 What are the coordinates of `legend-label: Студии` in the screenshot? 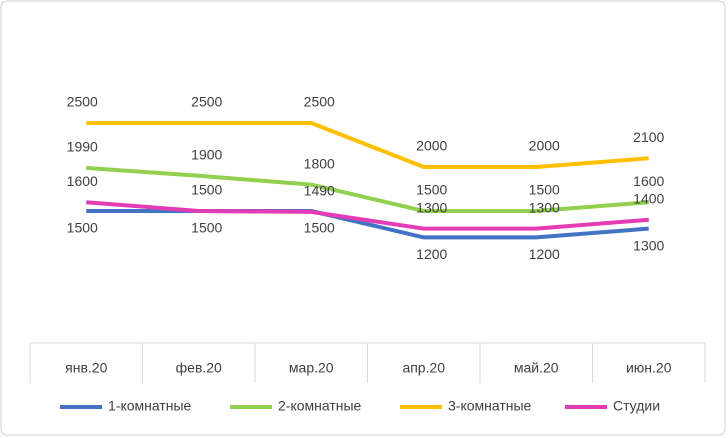 It's located at (636, 406).